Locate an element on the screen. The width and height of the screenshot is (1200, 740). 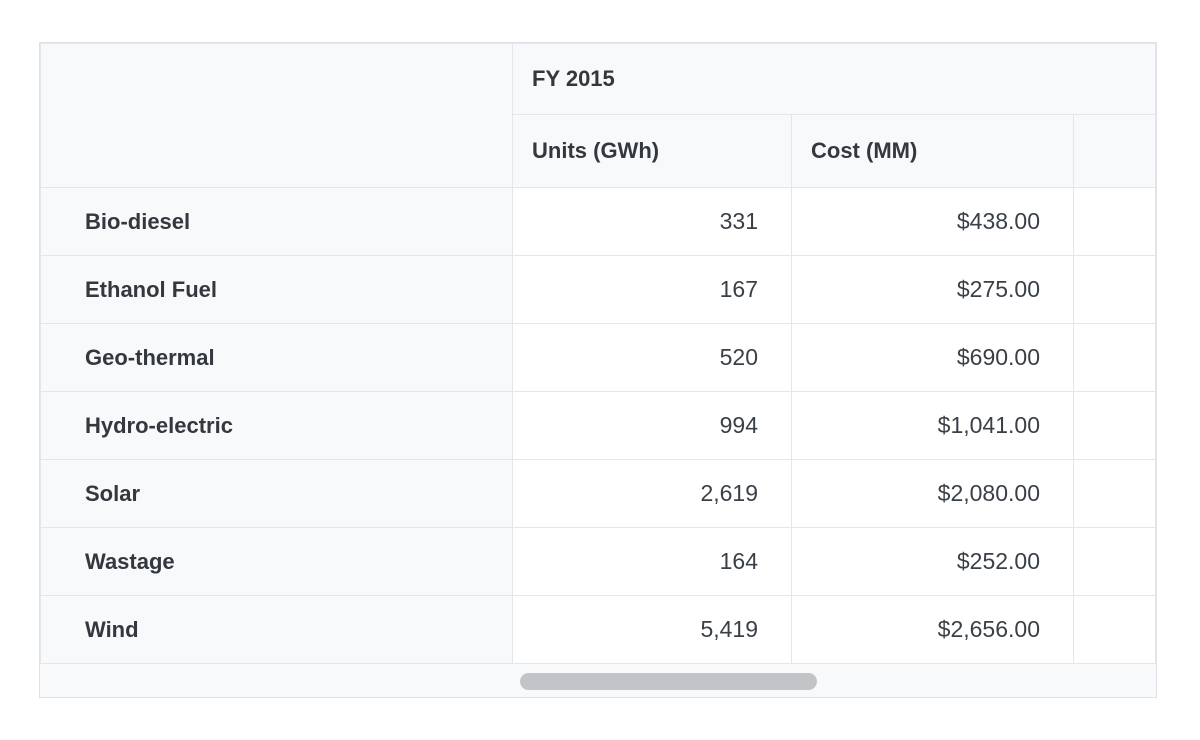
header-columns-row: Units (GWh) Cost (MM) is located at coordinates (598, 151).